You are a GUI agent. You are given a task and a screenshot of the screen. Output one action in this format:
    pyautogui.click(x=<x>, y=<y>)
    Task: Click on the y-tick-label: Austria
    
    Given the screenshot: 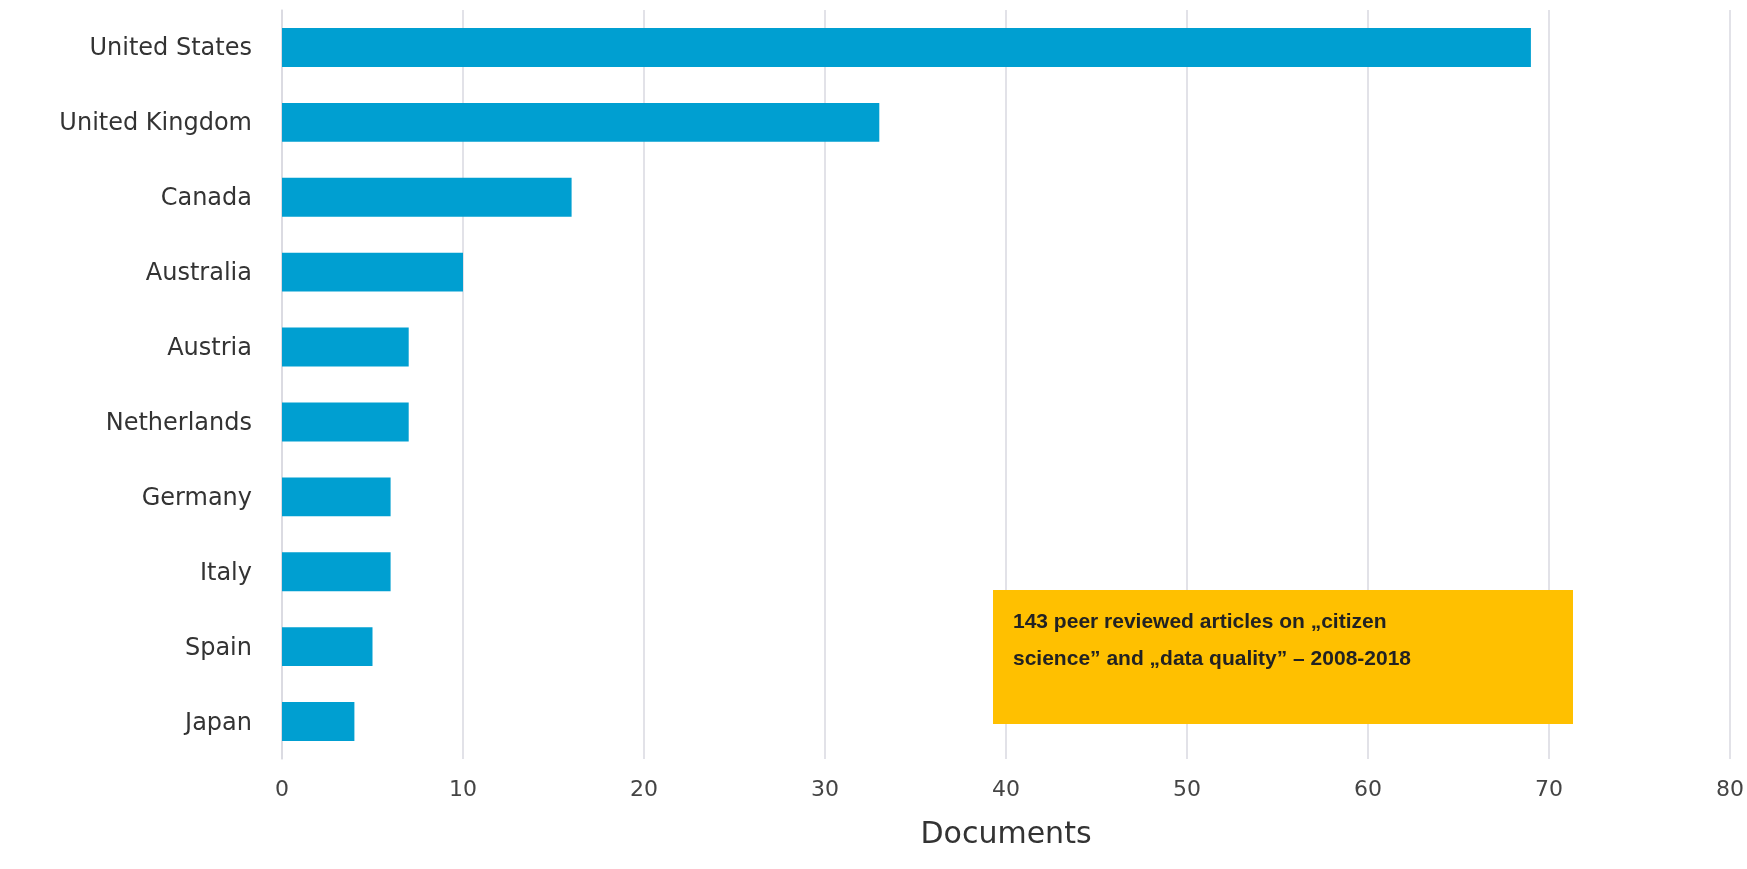 What is the action you would take?
    pyautogui.click(x=209, y=347)
    